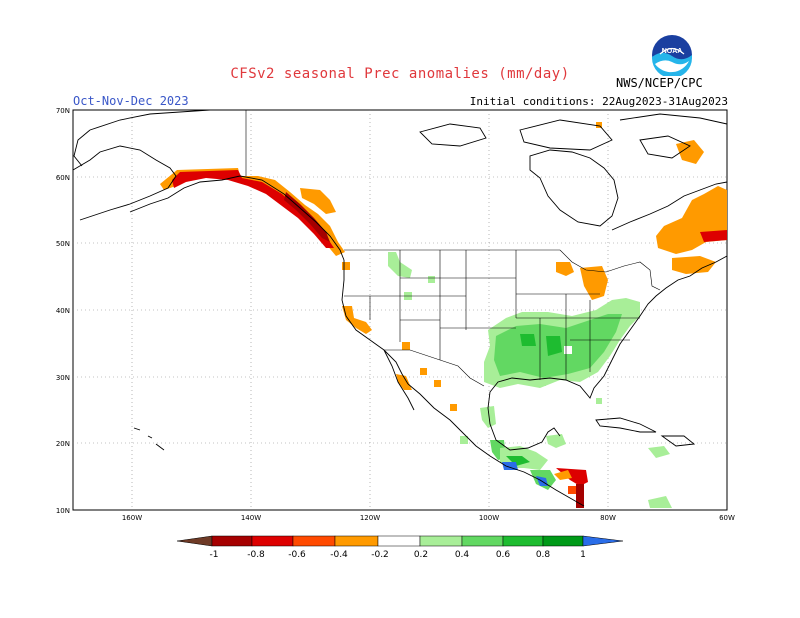 The height and width of the screenshot is (618, 800). What do you see at coordinates (297, 555) in the screenshot?
I see `legend-tick: -0.6` at bounding box center [297, 555].